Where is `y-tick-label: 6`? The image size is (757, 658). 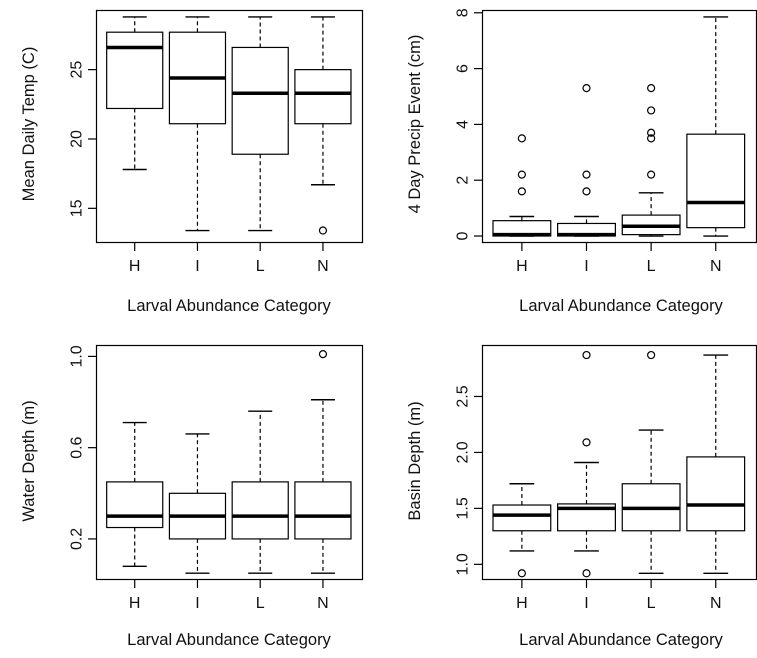
y-tick-label: 6 is located at coordinates (463, 68).